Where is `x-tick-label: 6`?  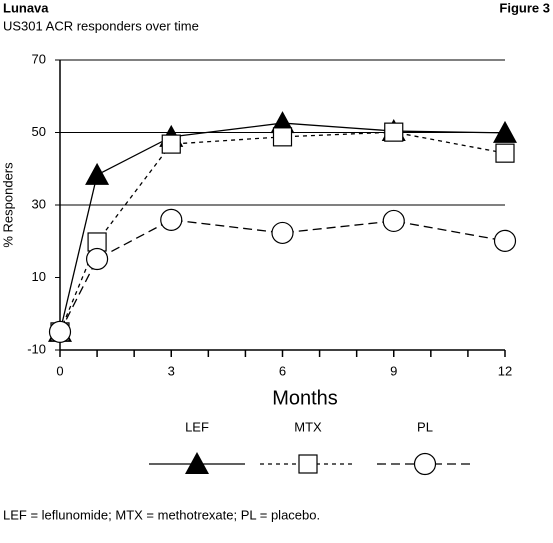
x-tick-label: 6 is located at coordinates (282, 370).